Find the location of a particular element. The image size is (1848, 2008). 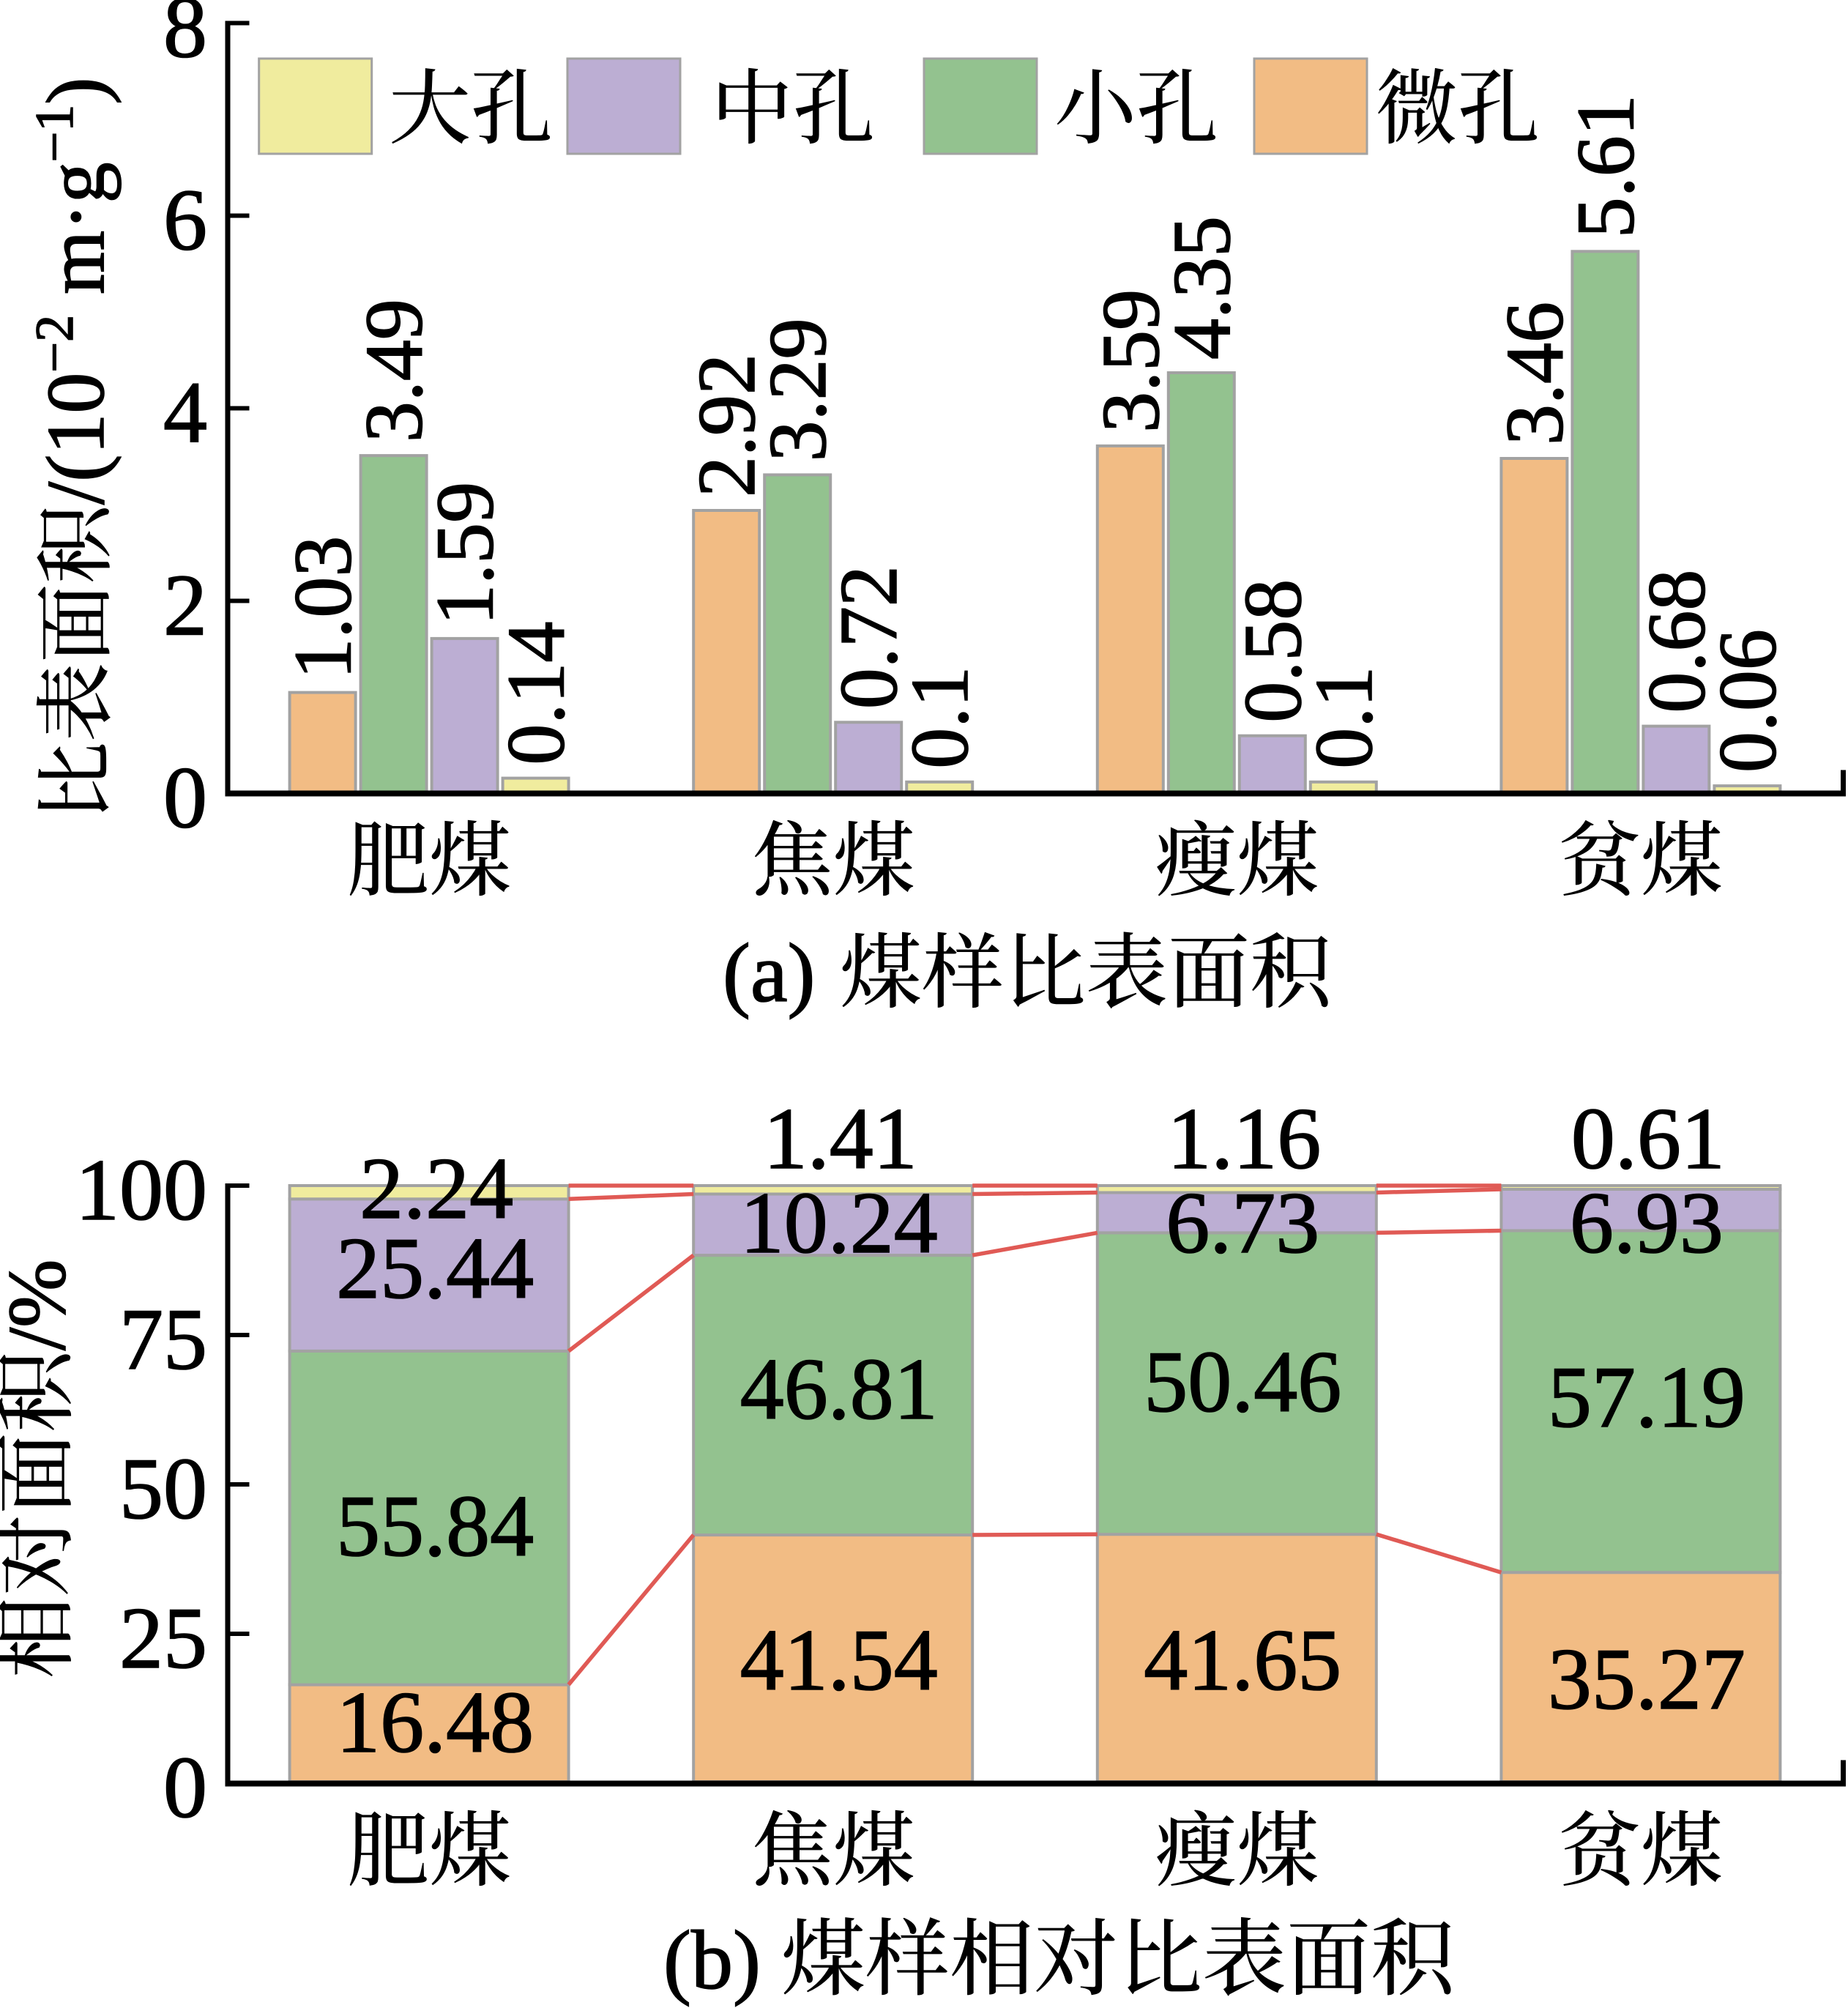

svg-text: 3.49 is located at coordinates (394, 370).